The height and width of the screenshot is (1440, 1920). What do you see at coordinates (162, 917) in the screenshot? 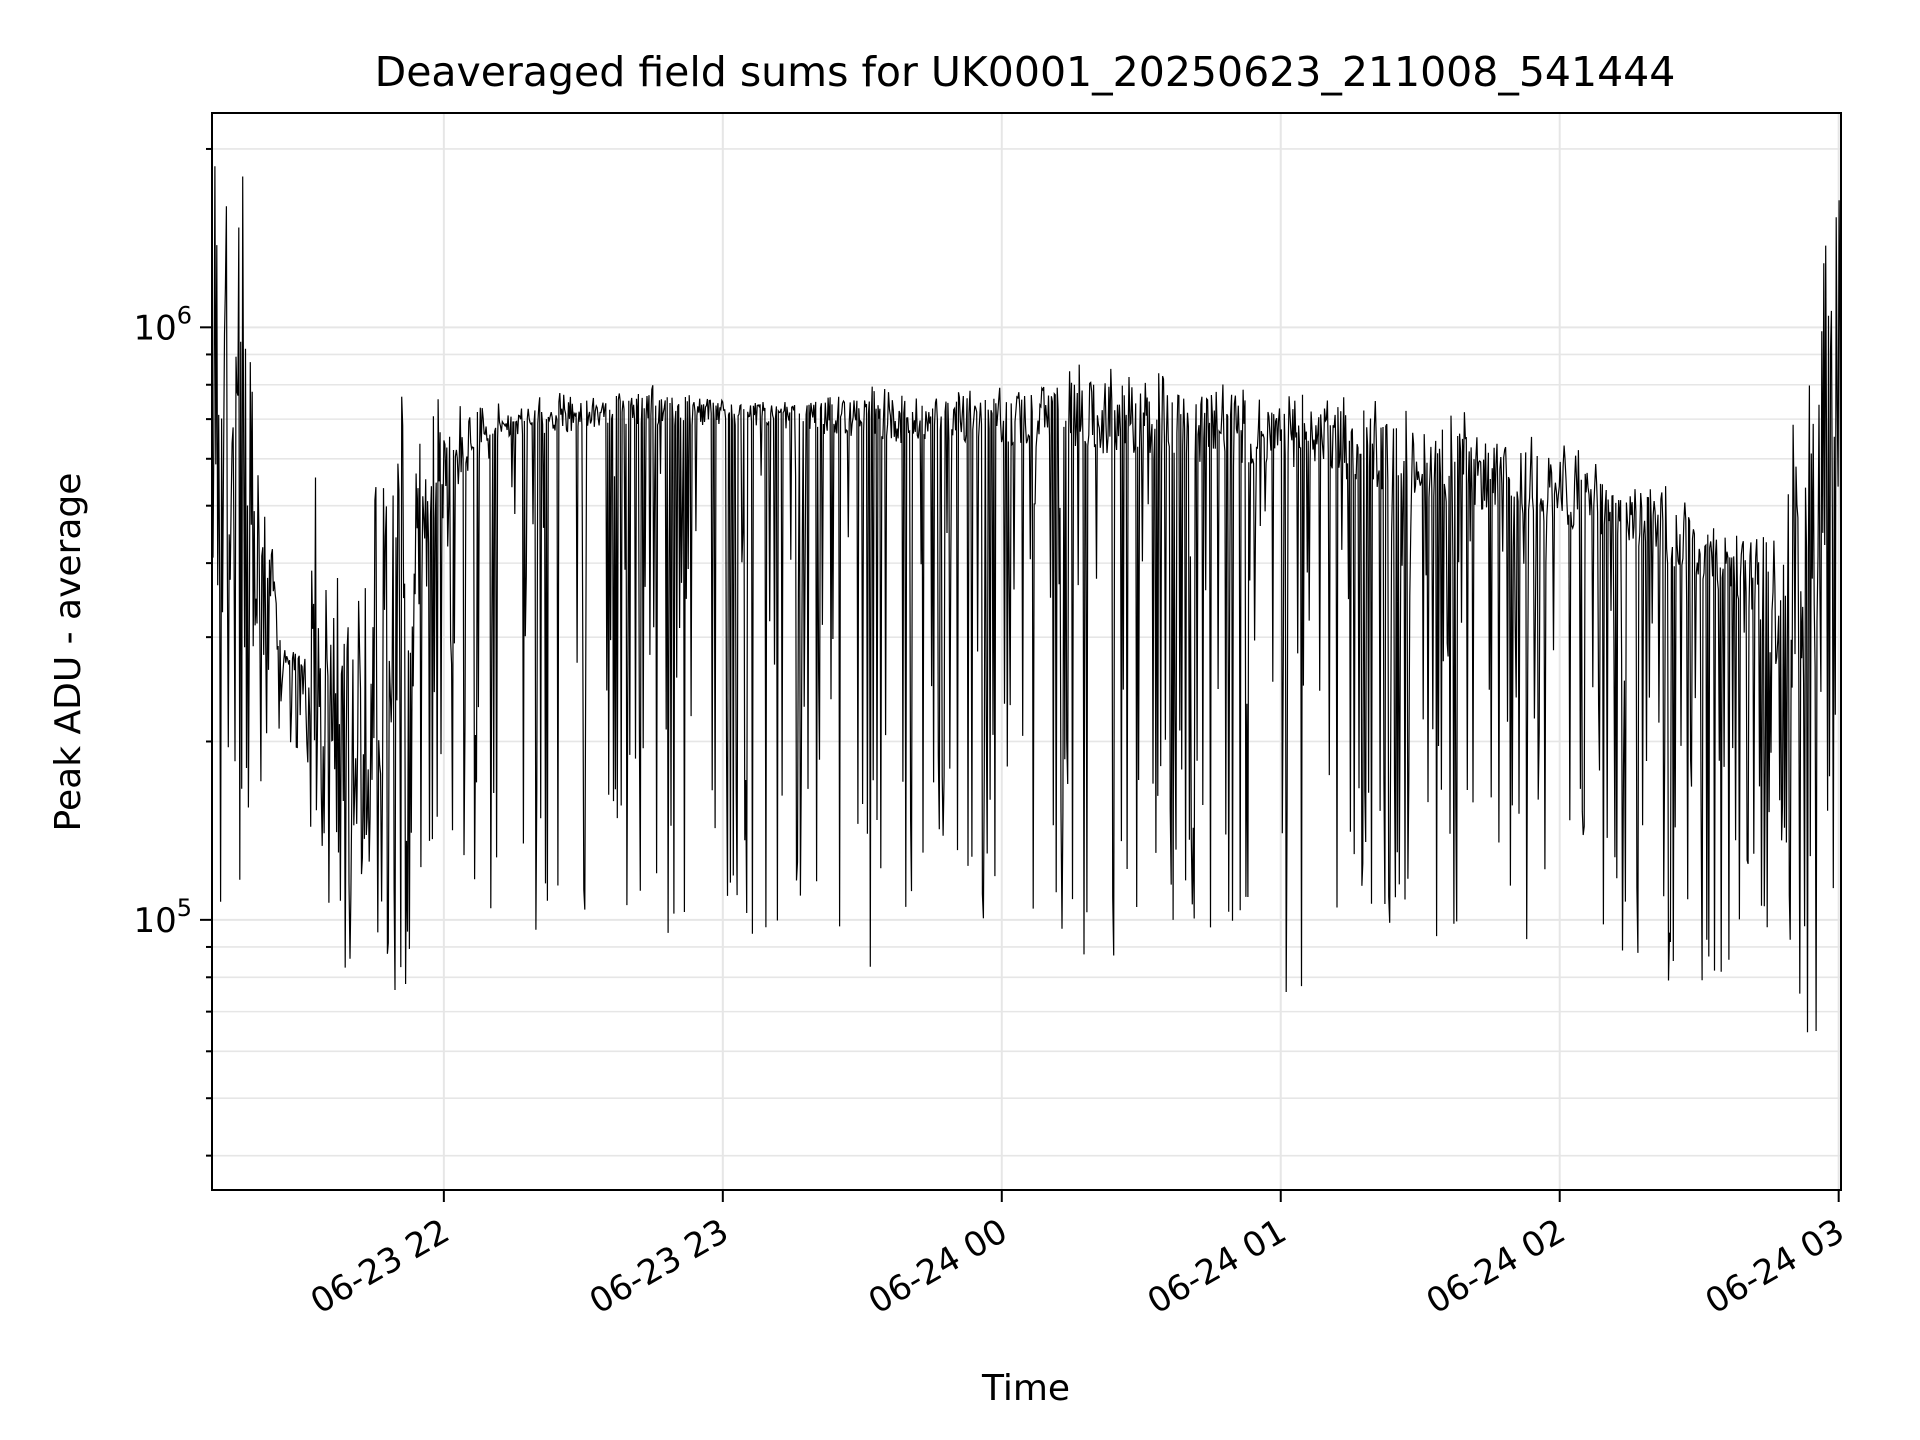
I see `y-tick-label: 10⁵` at bounding box center [162, 917].